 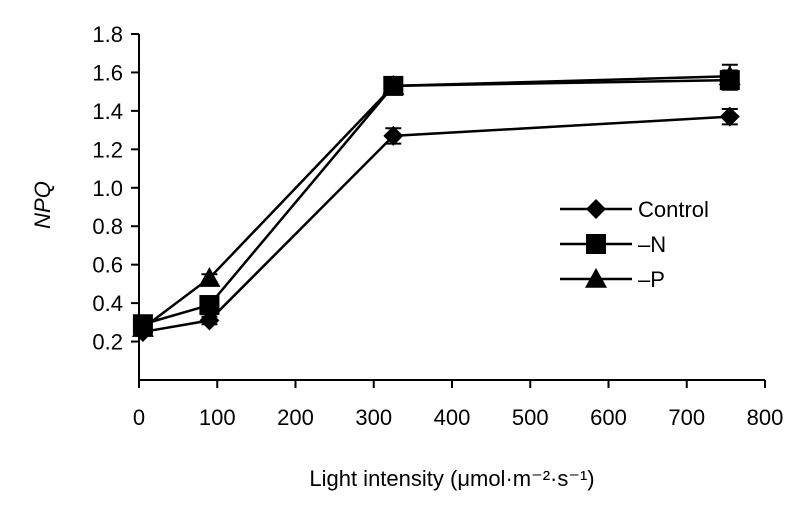 What do you see at coordinates (42, 205) in the screenshot?
I see `y-axis-label: NPQ` at bounding box center [42, 205].